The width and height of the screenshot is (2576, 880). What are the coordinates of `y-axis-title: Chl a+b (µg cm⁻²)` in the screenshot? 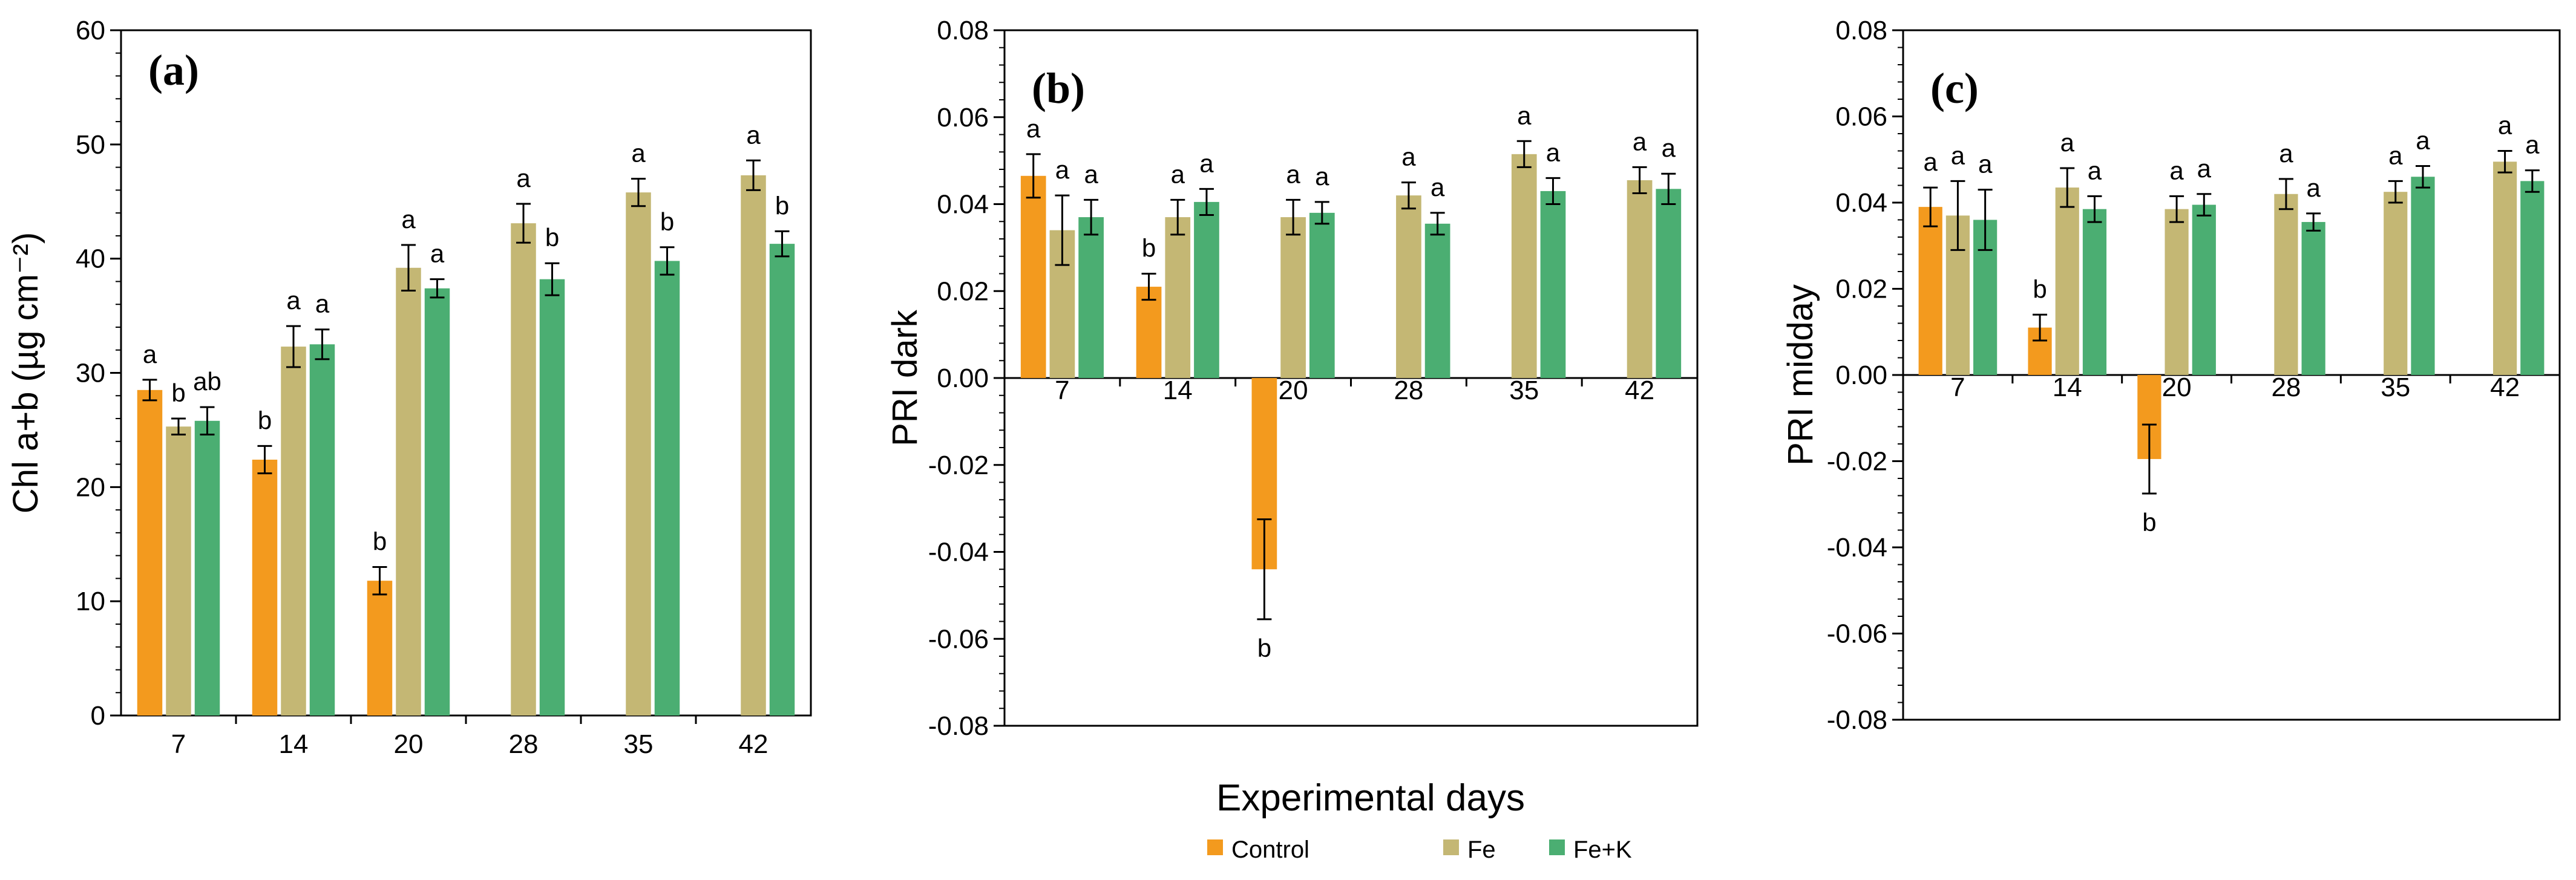 It's located at (25, 372).